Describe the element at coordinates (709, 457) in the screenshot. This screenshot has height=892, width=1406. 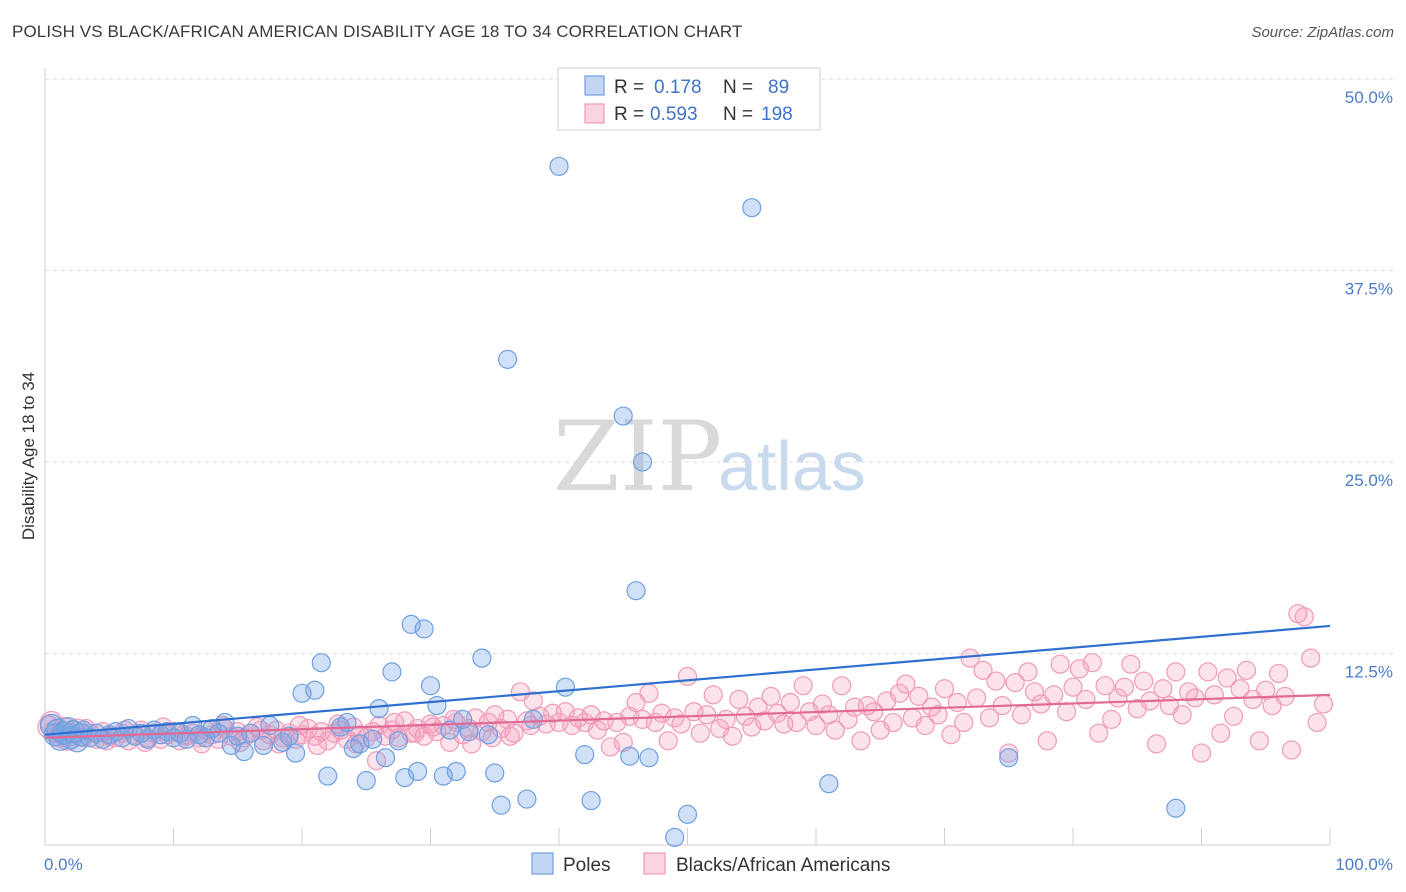
I see `watermark: ZIP atlas` at that location.